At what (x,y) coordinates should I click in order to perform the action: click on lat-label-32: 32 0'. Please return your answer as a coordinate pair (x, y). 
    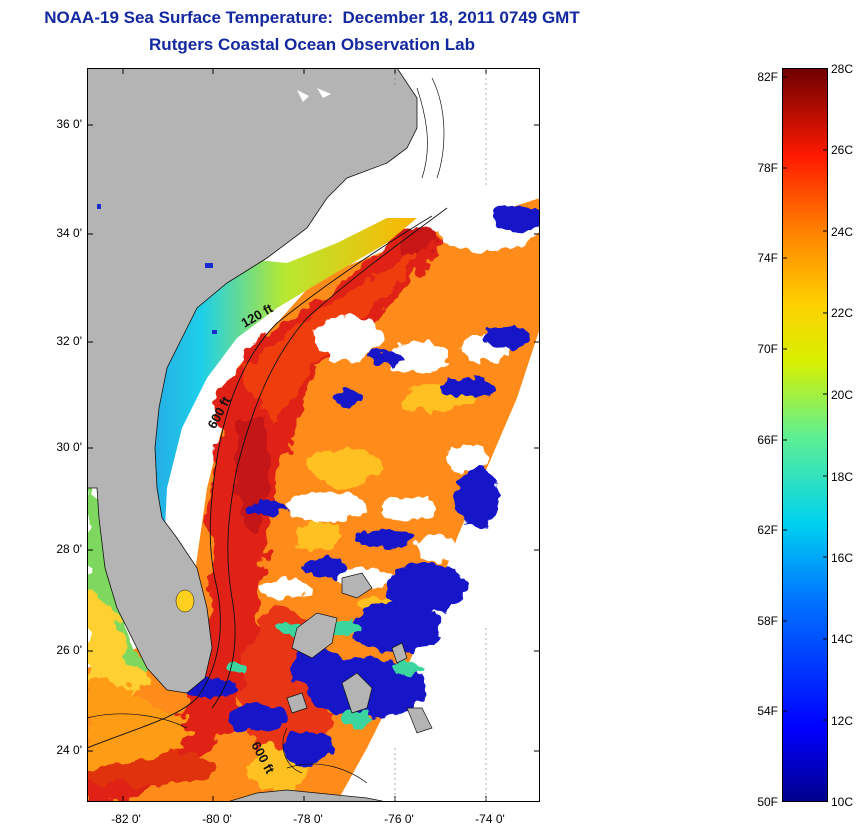
    Looking at the image, I should click on (69, 341).